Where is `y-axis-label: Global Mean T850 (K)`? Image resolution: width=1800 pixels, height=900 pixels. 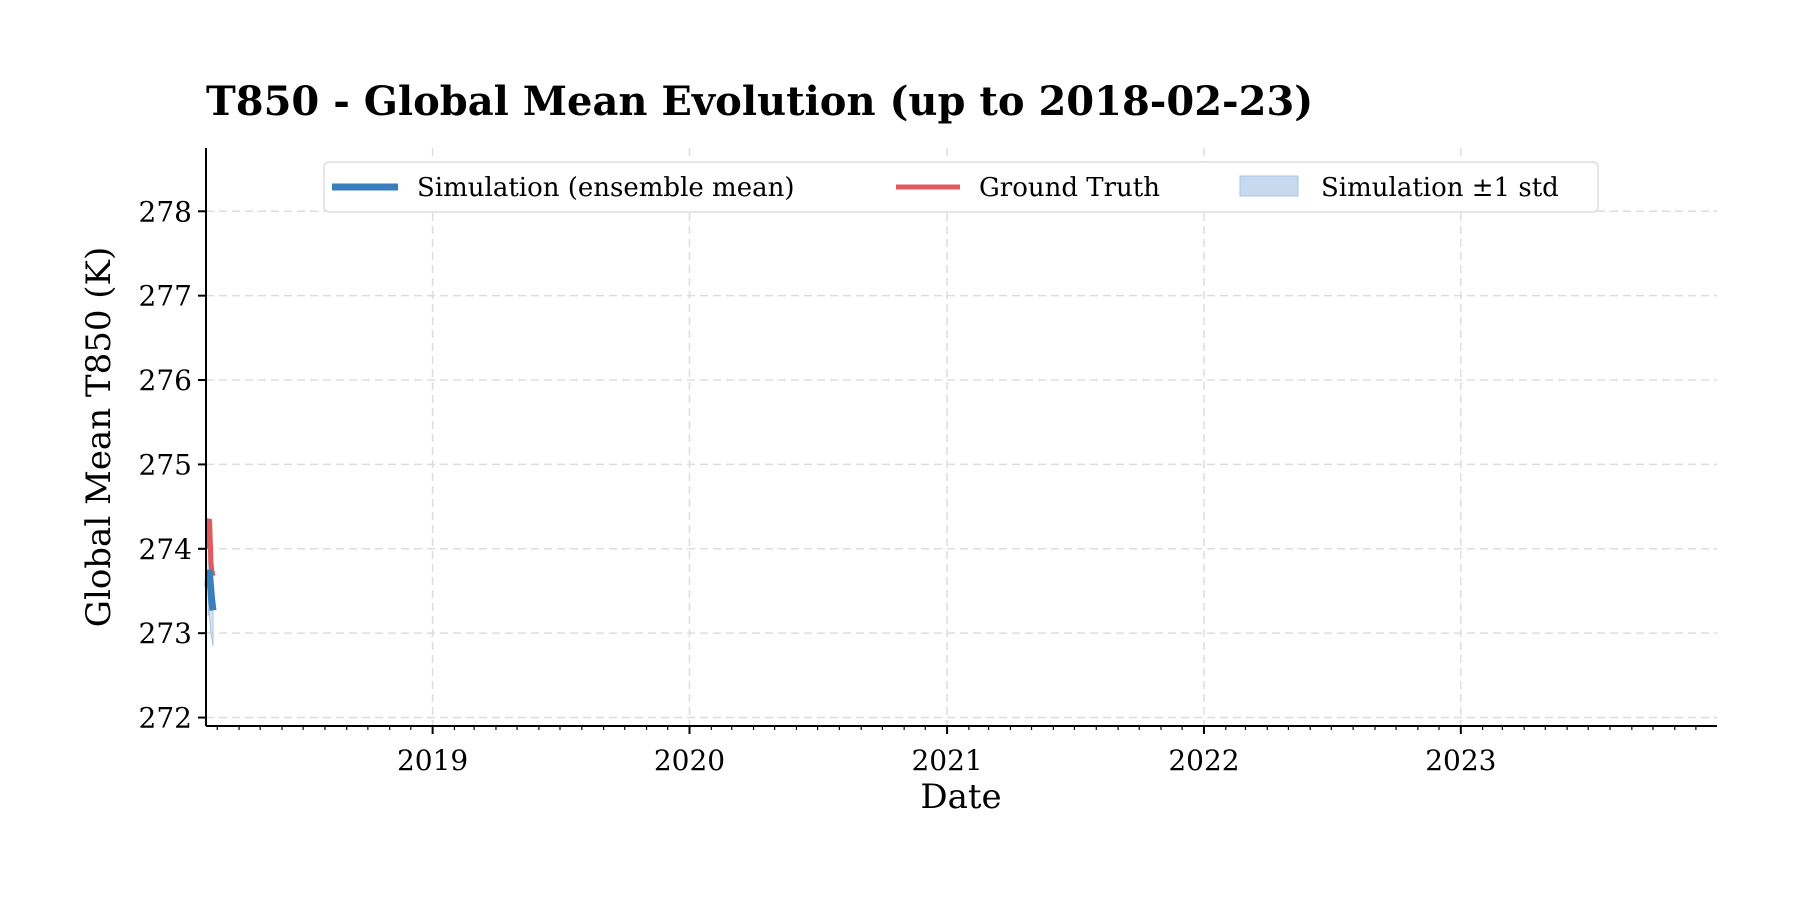 y-axis-label: Global Mean T850 (K) is located at coordinates (99, 437).